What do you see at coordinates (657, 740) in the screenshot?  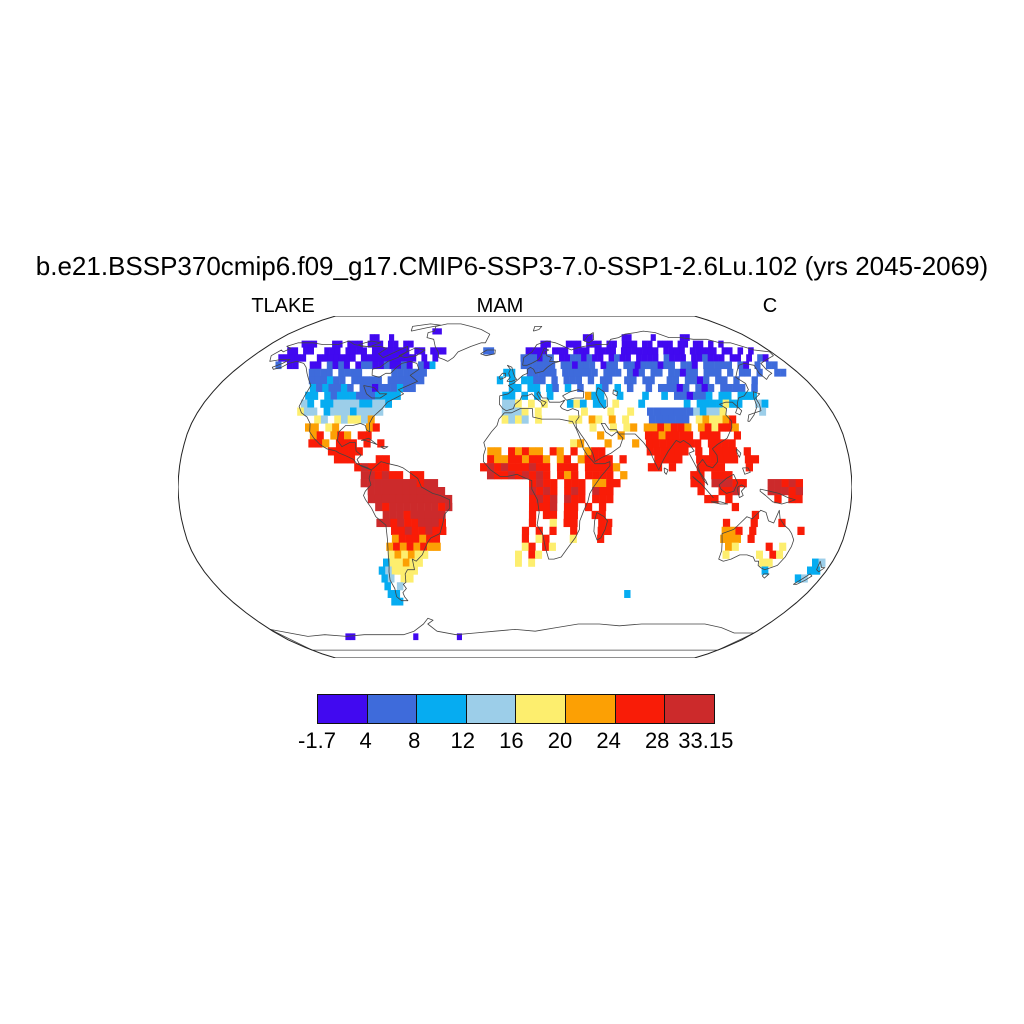 I see `colorbar-label-7: 28` at bounding box center [657, 740].